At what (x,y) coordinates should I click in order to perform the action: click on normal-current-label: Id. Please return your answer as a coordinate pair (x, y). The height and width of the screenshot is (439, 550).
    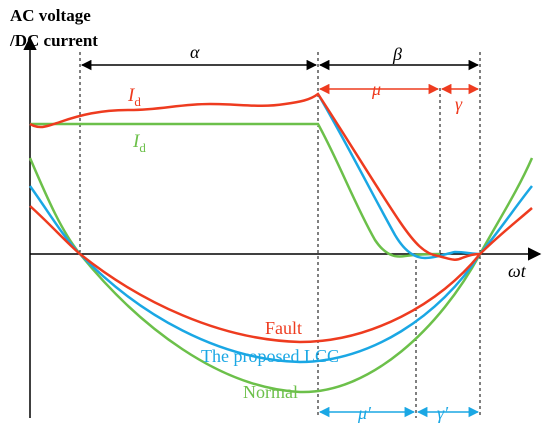
    Looking at the image, I should click on (139, 143).